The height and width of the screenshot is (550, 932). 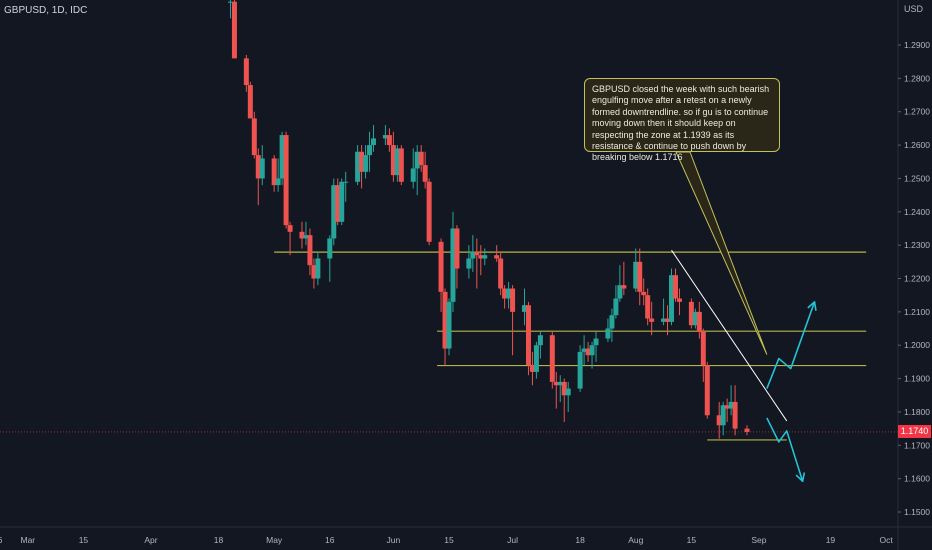 What do you see at coordinates (914, 9) in the screenshot?
I see `price-axis-currency: USD` at bounding box center [914, 9].